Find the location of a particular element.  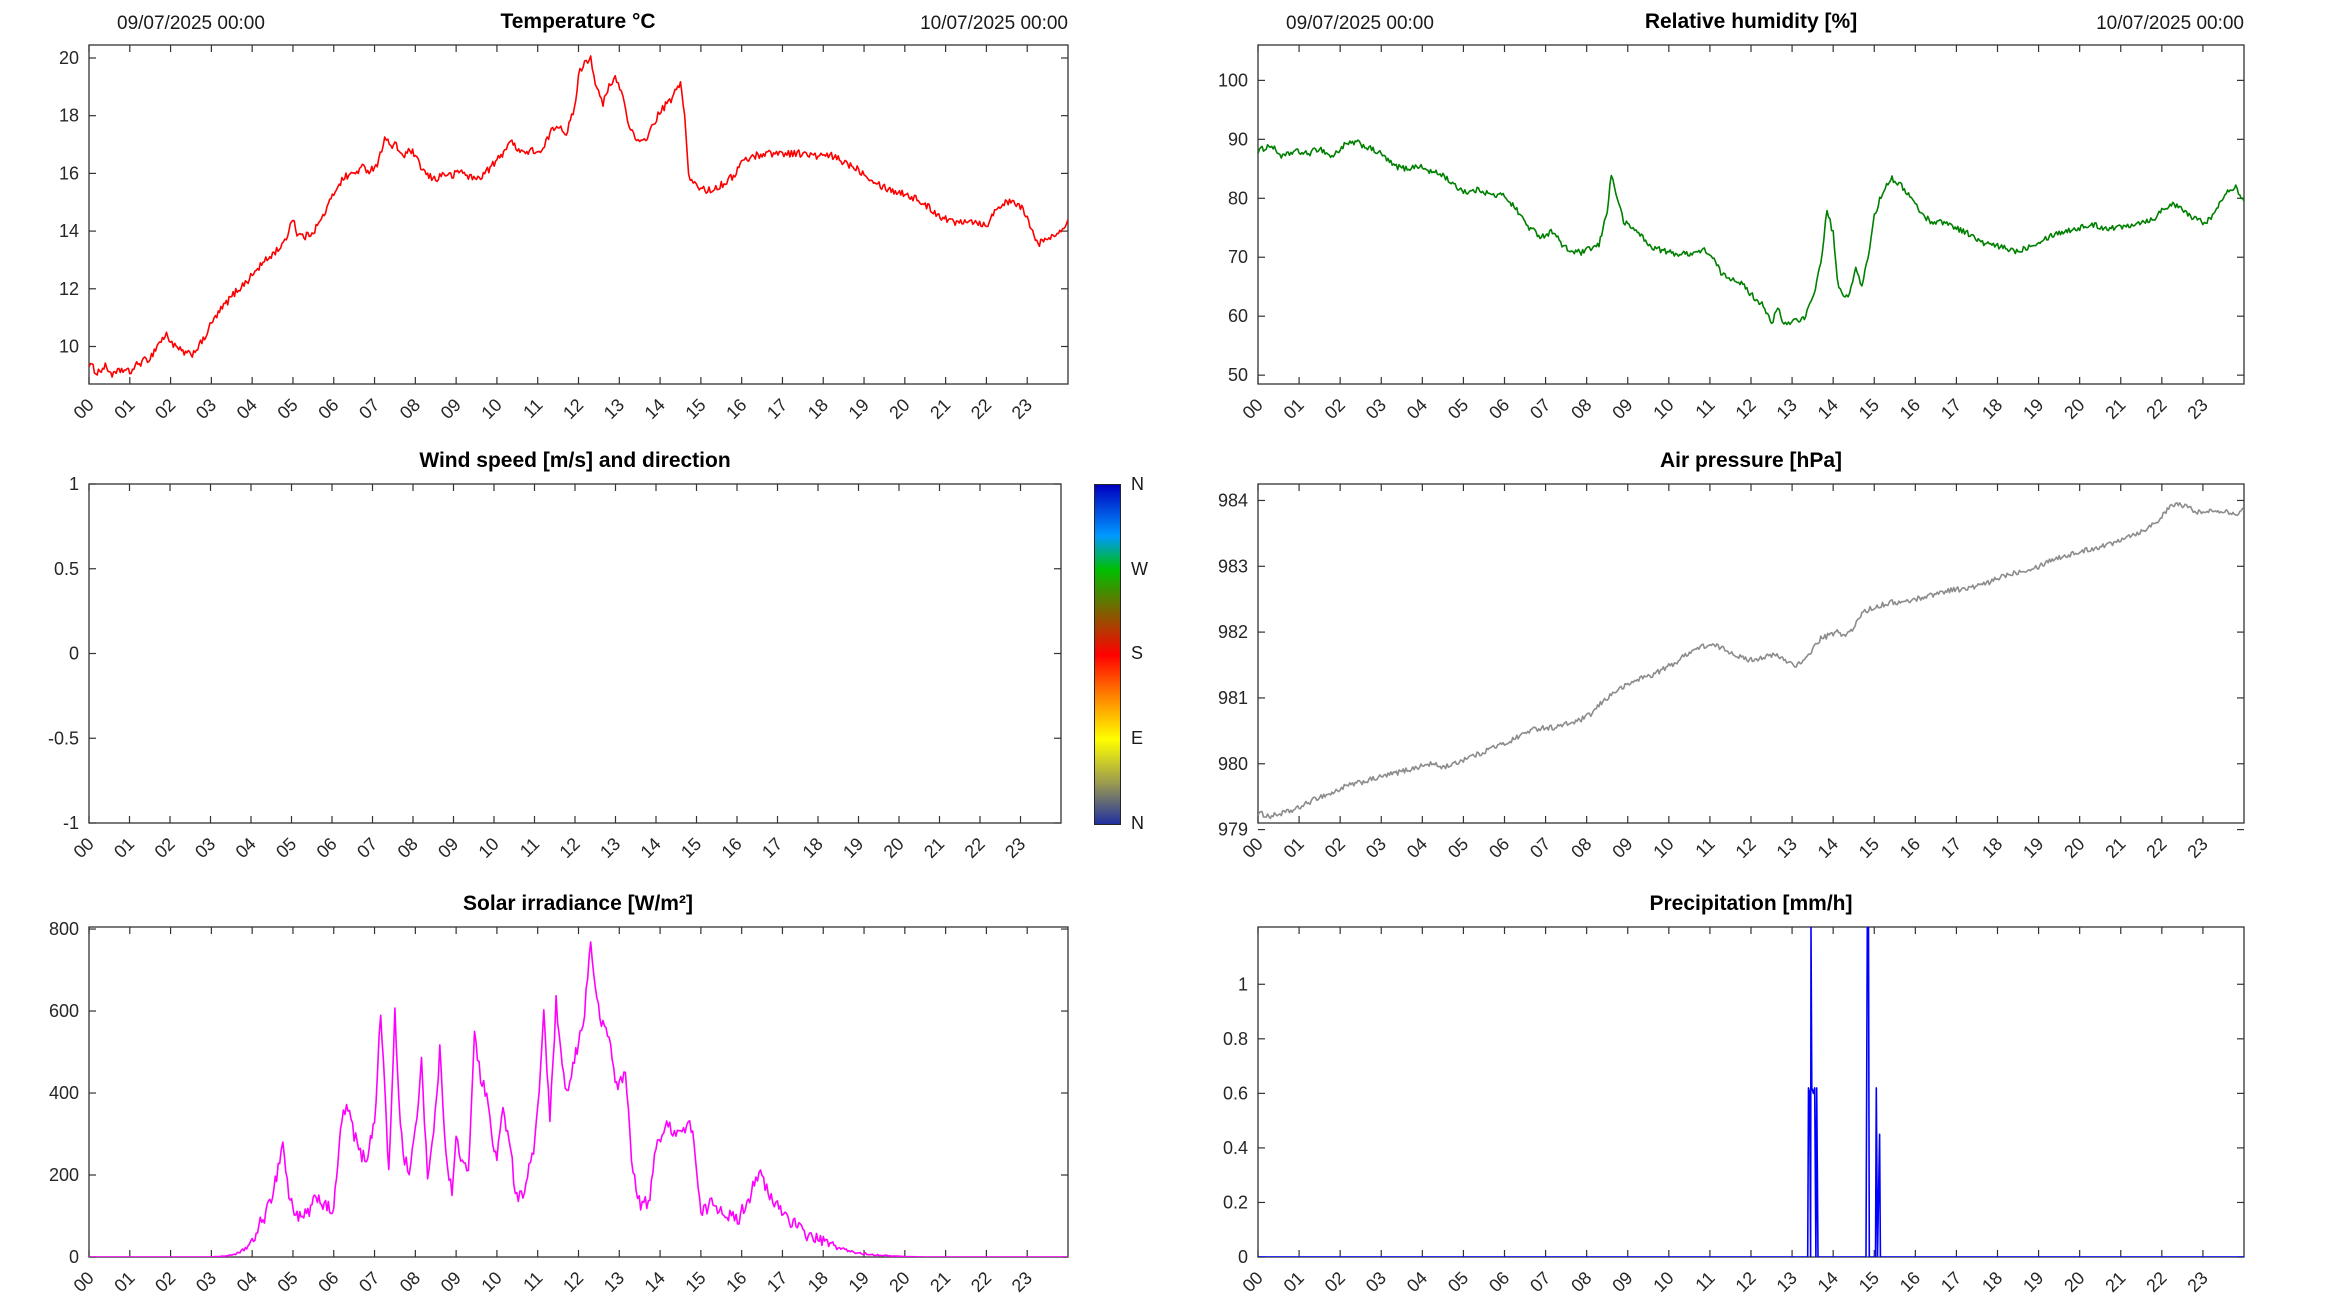

svg-text: 80 is located at coordinates (1238, 198).